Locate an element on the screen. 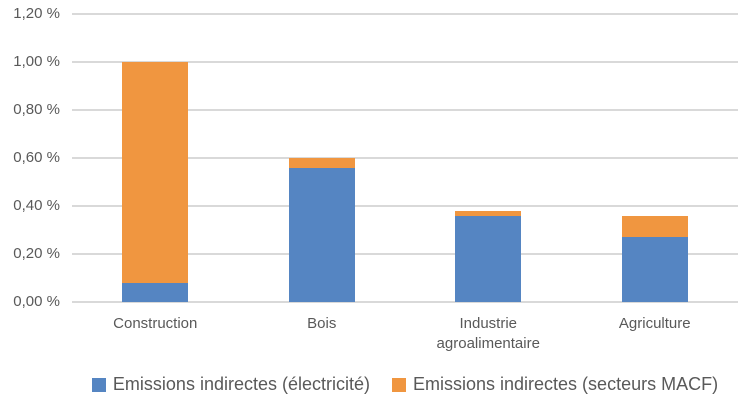  y-tick-label: 1,00 % is located at coordinates (36, 61).